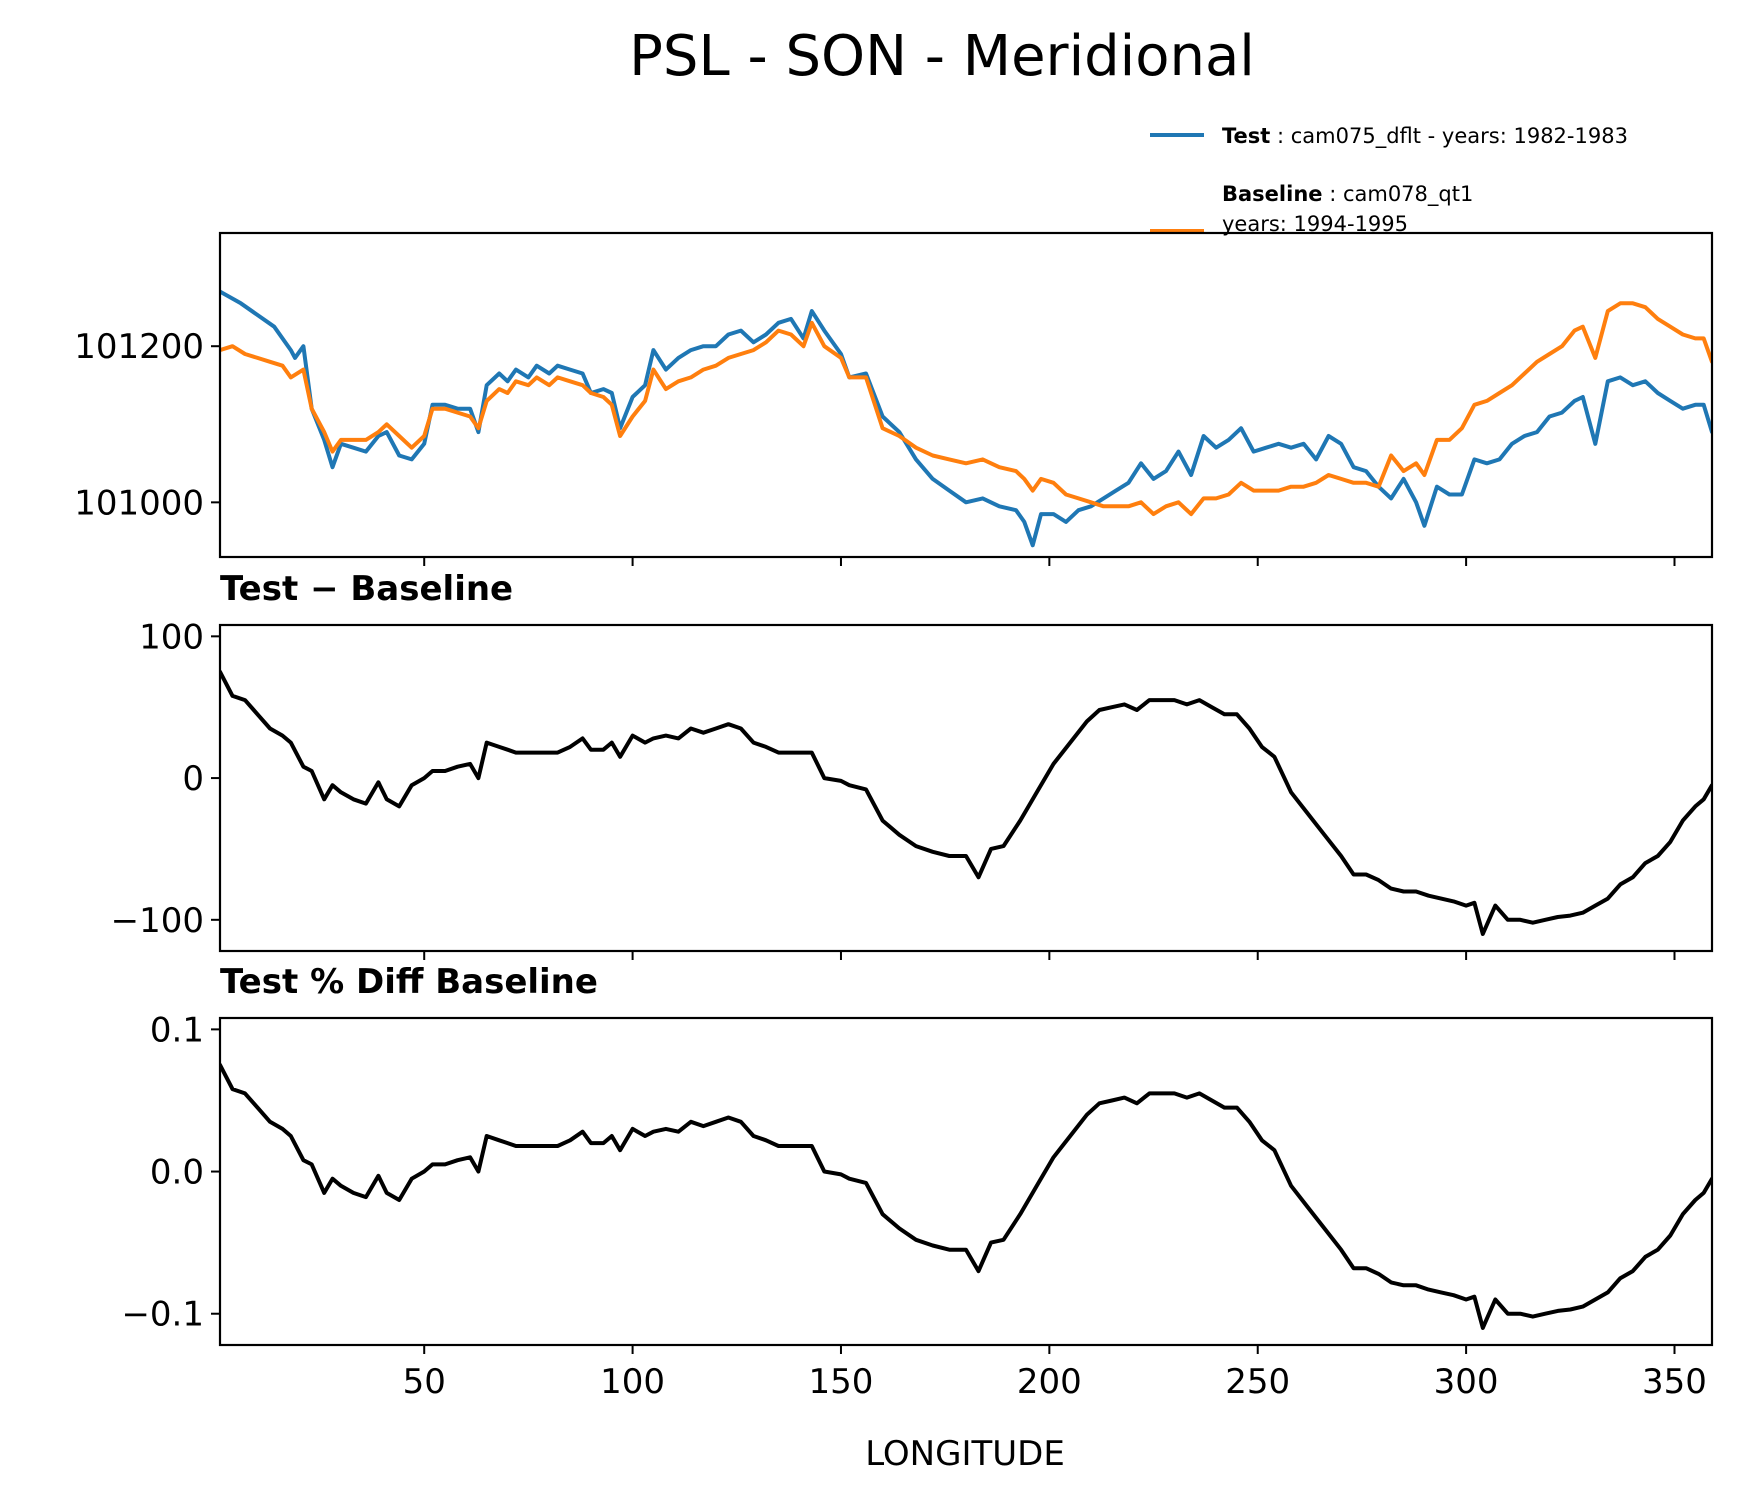  What do you see at coordinates (424, 1382) in the screenshot?
I see `x-tick-label: 50` at bounding box center [424, 1382].